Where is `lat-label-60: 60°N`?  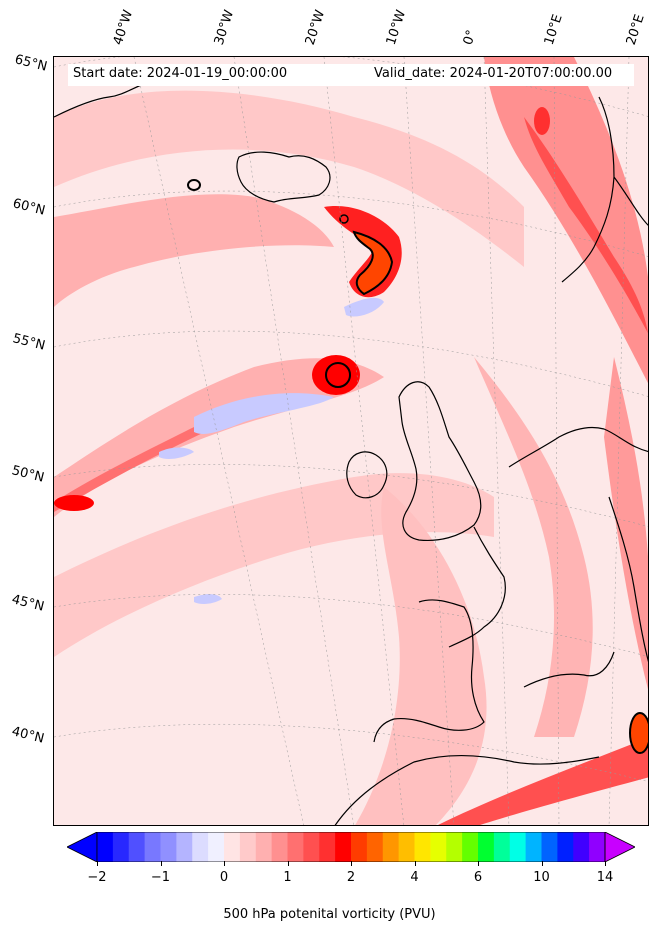 lat-label-60: 60°N is located at coordinates (29, 207).